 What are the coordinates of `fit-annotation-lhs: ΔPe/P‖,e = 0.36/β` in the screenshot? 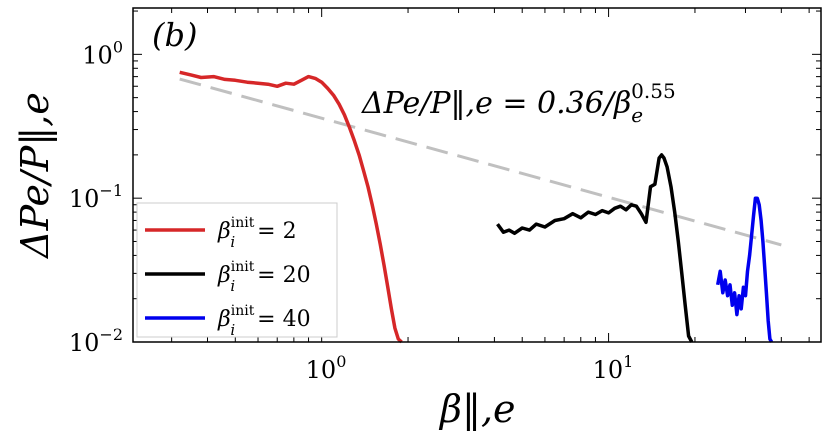 It's located at (496, 103).